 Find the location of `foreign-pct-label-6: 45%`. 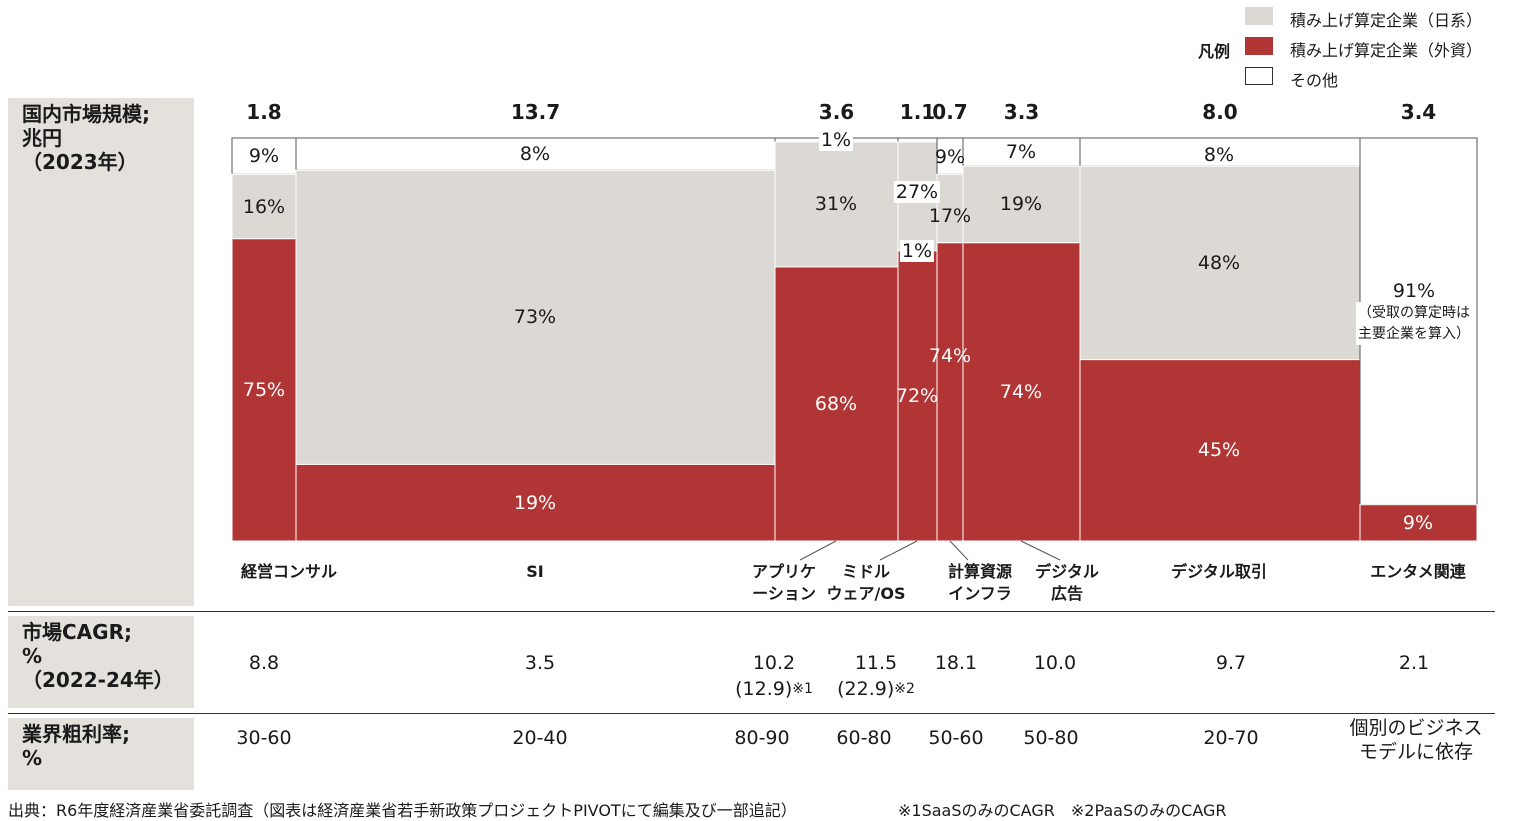

foreign-pct-label-6: 45% is located at coordinates (1219, 450).